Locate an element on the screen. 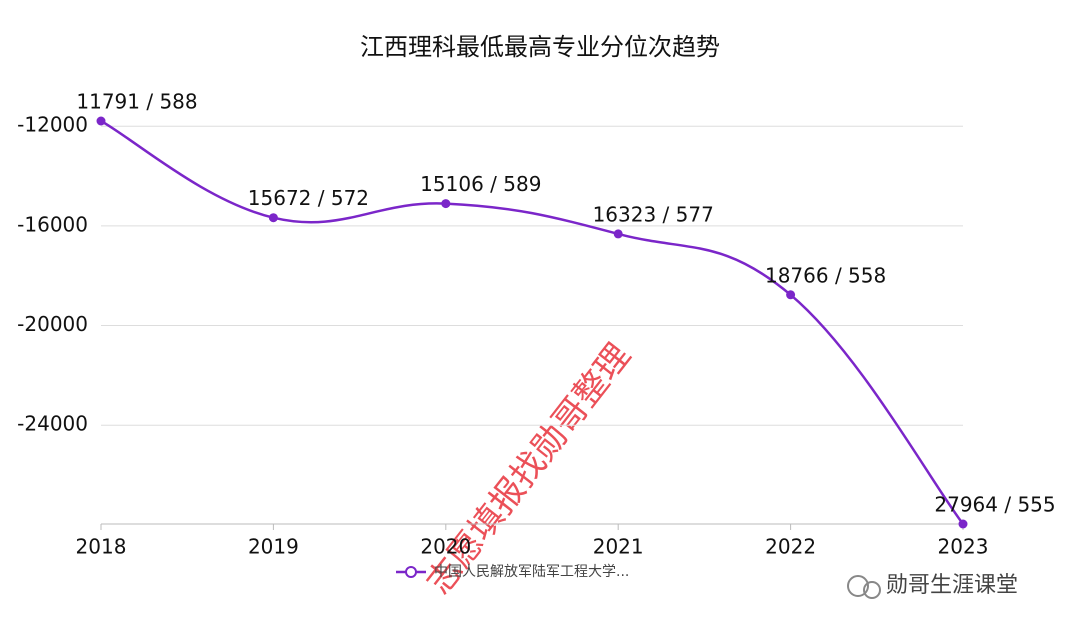  x-tick-label: 2019 is located at coordinates (273, 547).